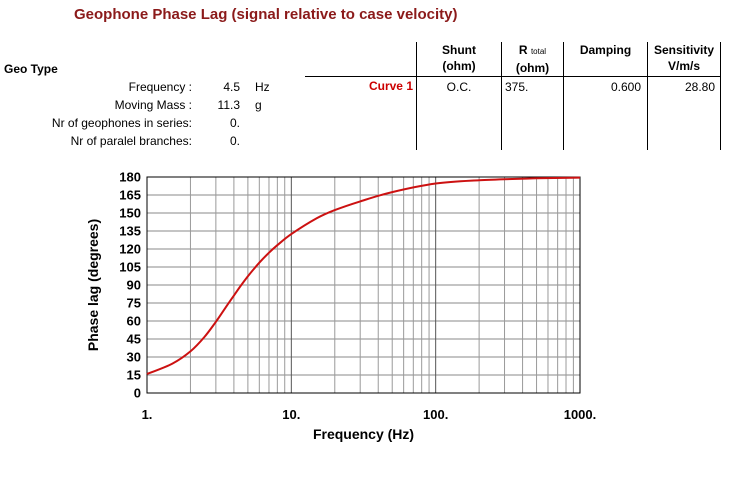 The height and width of the screenshot is (495, 750). Describe the element at coordinates (134, 339) in the screenshot. I see `y-tick-label: 45` at that location.